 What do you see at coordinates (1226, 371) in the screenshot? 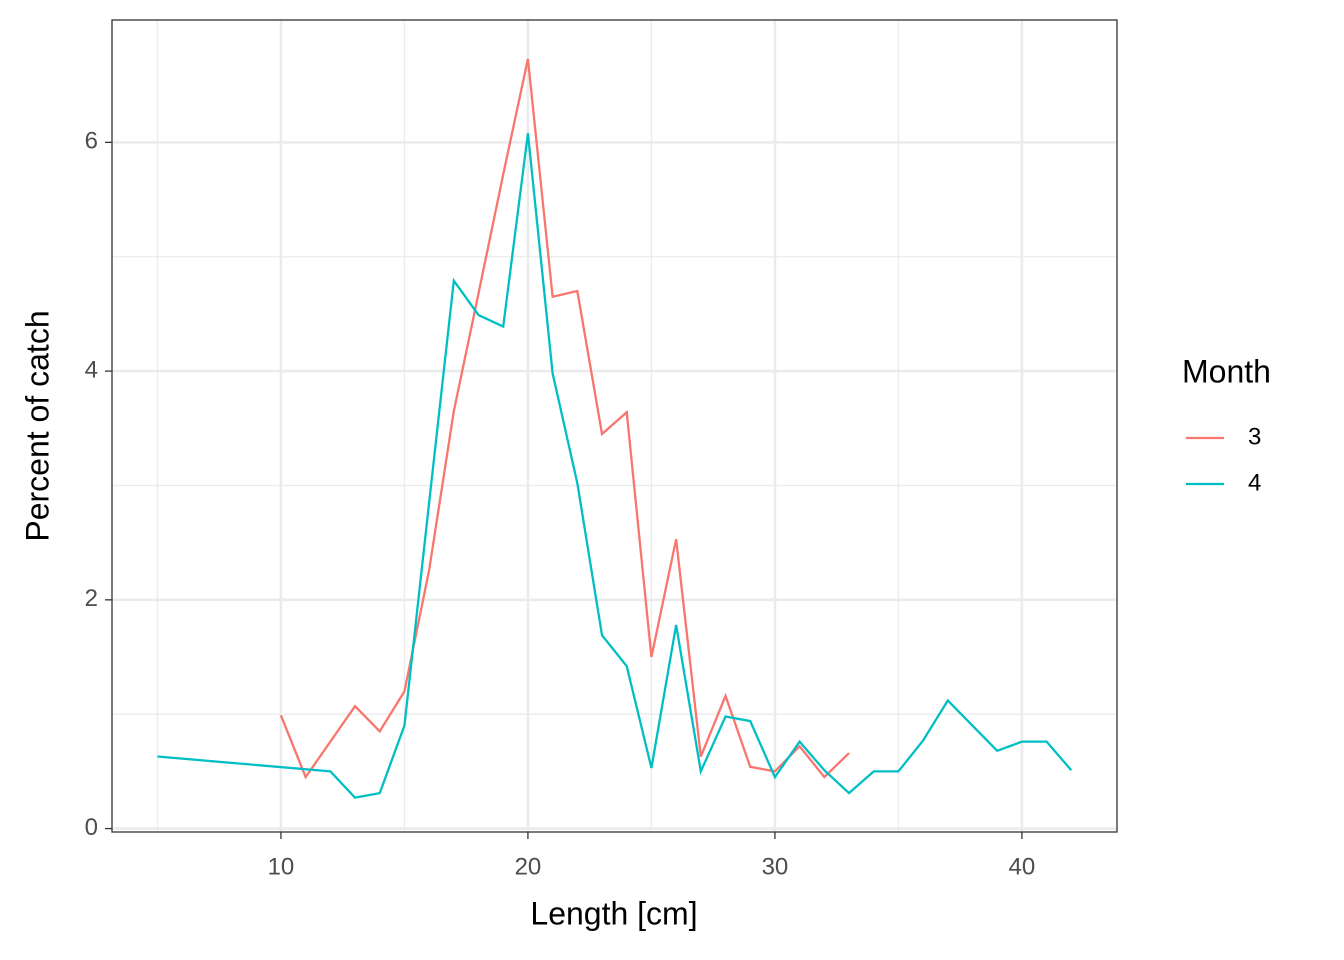
I see `legend-title: Month` at bounding box center [1226, 371].